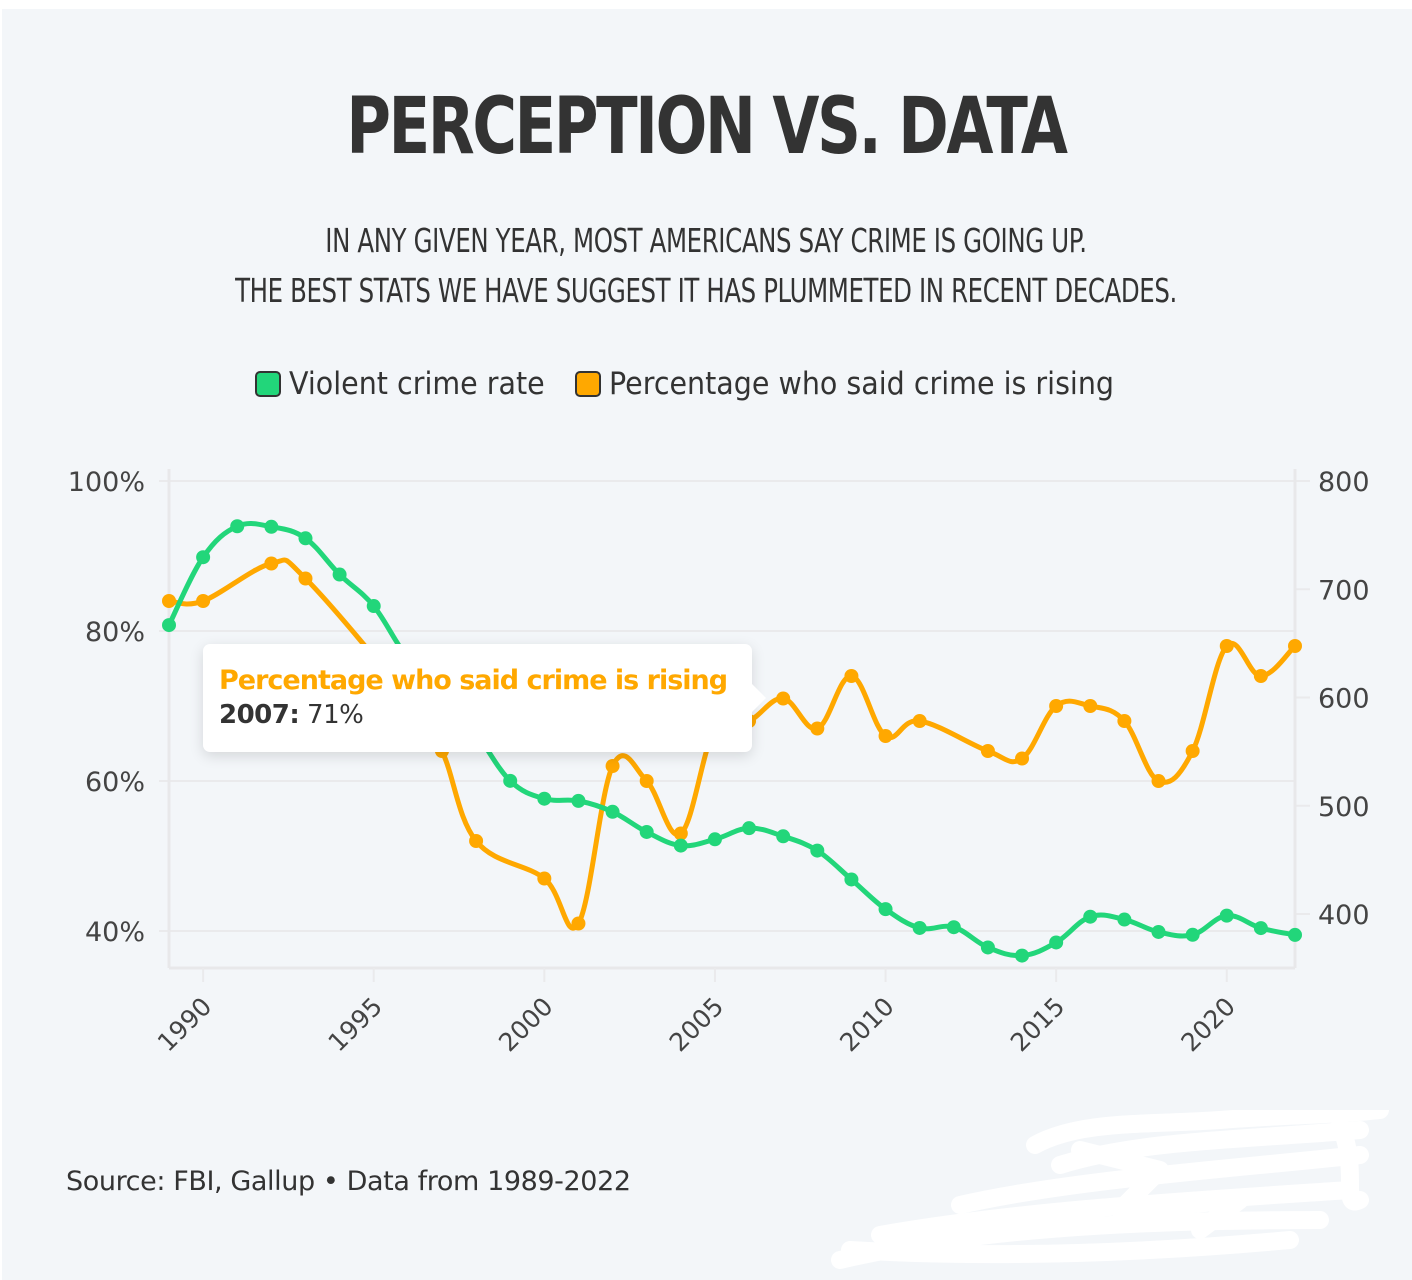 The width and height of the screenshot is (1412, 1280). What do you see at coordinates (1226, 646) in the screenshot?
I see `perception-point-2020` at bounding box center [1226, 646].